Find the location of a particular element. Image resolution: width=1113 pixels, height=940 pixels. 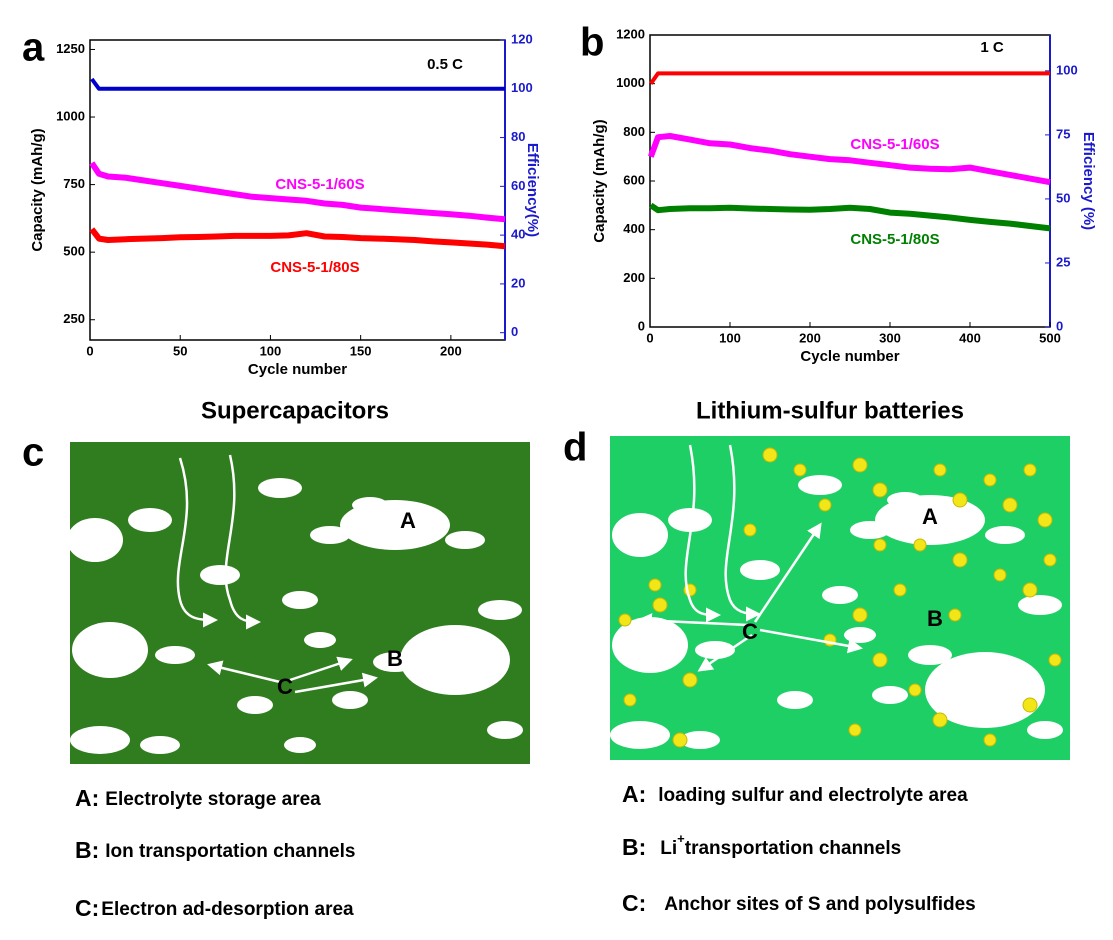

y-tick-label: 250 is located at coordinates (74, 318).